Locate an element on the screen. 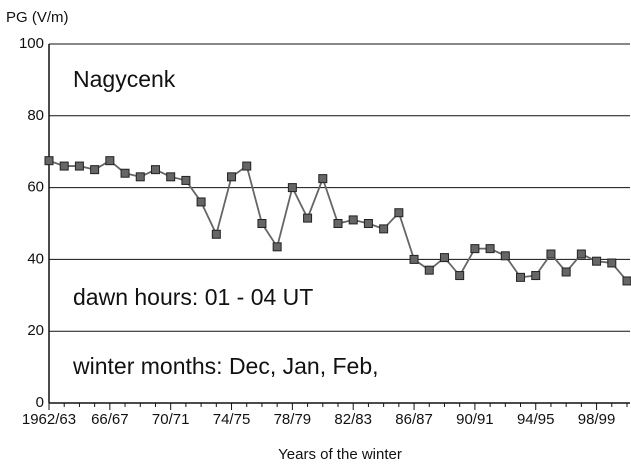 The height and width of the screenshot is (467, 631). y-tick-label: 20 is located at coordinates (35, 330).